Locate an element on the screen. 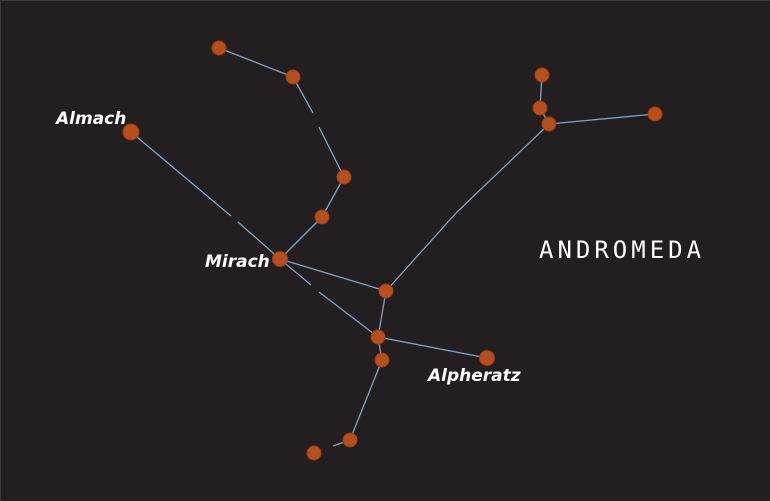 The image size is (770, 501). star-almach is located at coordinates (131, 132).